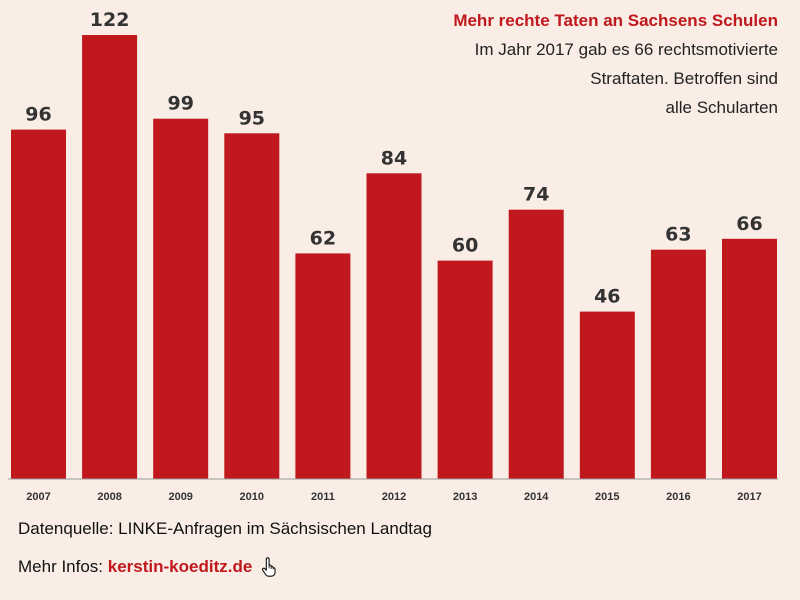  What do you see at coordinates (684, 78) in the screenshot?
I see `chart-subtitle-line-2: Straftaten. Betroffen sind` at bounding box center [684, 78].